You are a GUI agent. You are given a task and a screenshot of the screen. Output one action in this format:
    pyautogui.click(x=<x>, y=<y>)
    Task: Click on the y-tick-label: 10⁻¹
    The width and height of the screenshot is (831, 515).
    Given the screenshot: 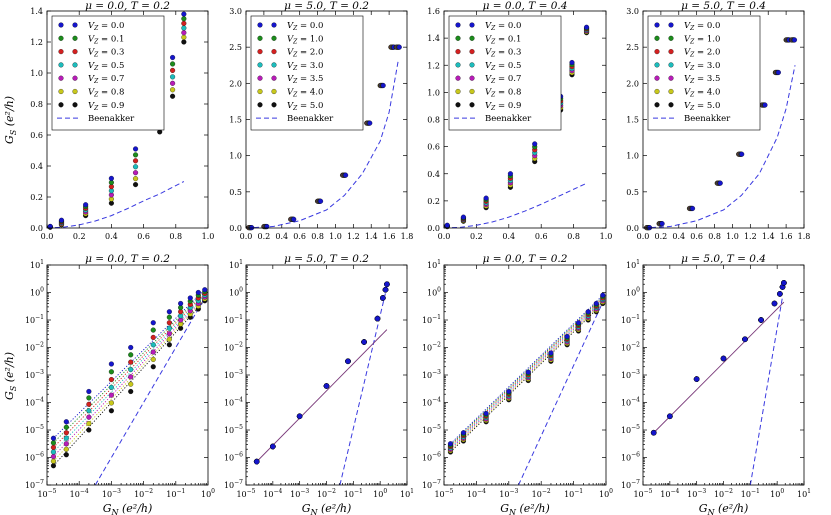 What is the action you would take?
    pyautogui.click(x=431, y=319)
    